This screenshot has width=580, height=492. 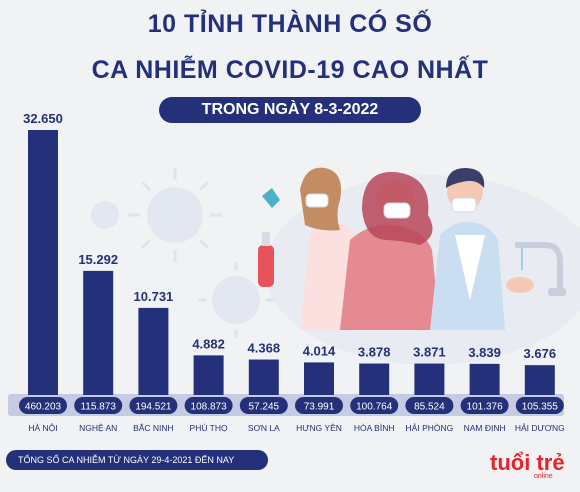 I want to click on total-label-4: 57.245, so click(x=264, y=407).